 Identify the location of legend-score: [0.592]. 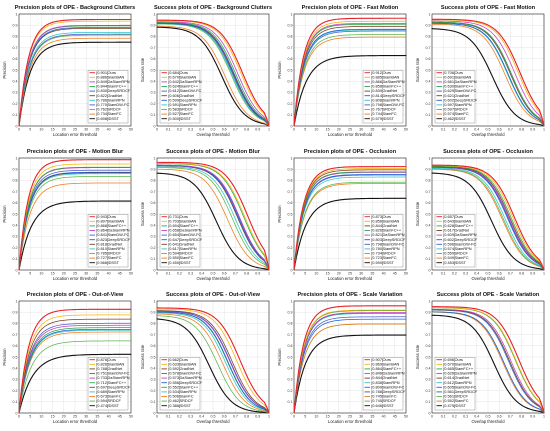
(174, 368).